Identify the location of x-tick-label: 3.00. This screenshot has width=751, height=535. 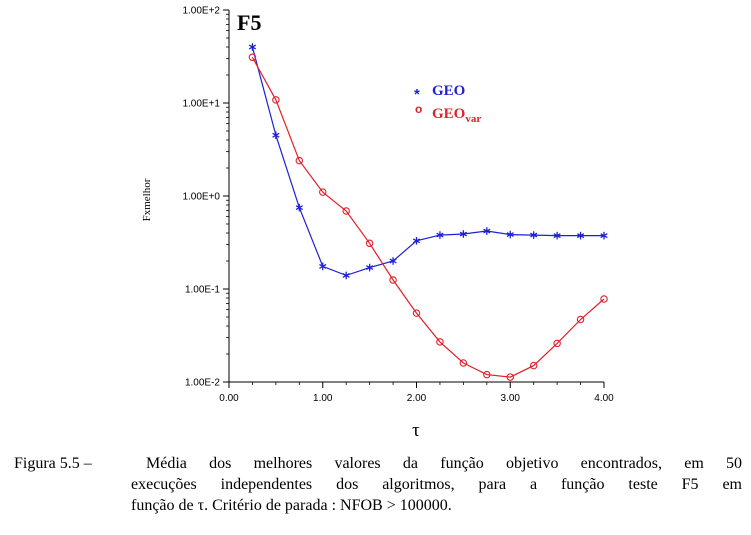
(511, 398).